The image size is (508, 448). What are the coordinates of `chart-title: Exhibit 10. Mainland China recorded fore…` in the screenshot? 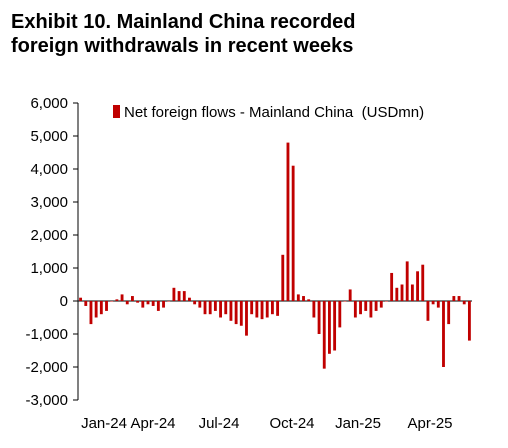 It's located at (183, 34).